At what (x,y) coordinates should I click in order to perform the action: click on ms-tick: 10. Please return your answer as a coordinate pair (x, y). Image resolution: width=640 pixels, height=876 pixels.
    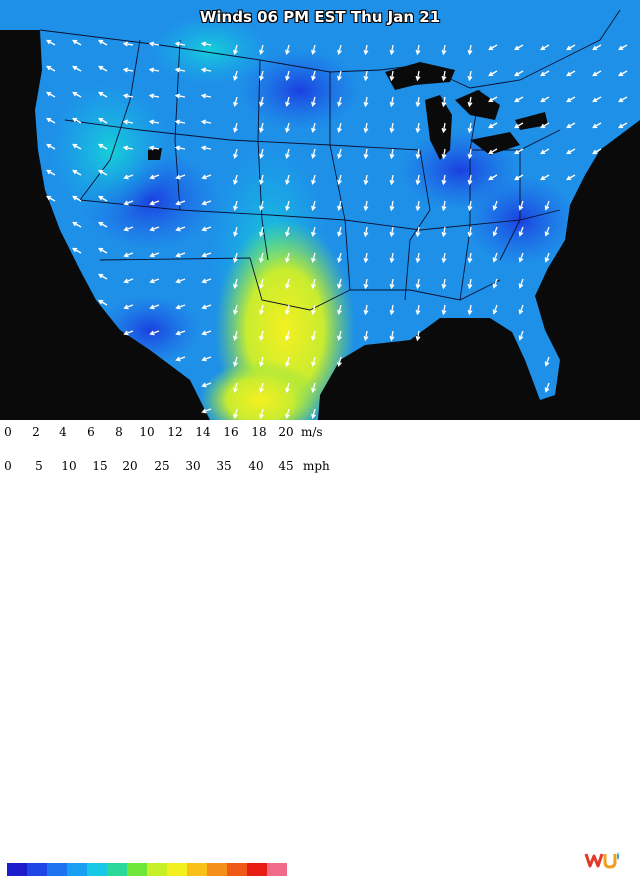
    Looking at the image, I should click on (147, 432).